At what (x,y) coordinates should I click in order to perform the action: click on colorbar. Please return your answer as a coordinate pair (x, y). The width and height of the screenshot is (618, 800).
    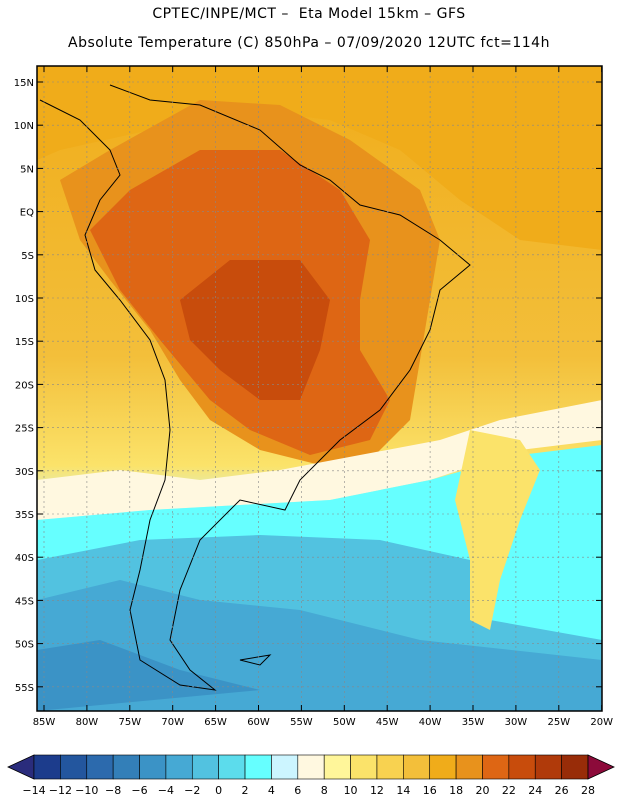
    Looking at the image, I should click on (311, 767).